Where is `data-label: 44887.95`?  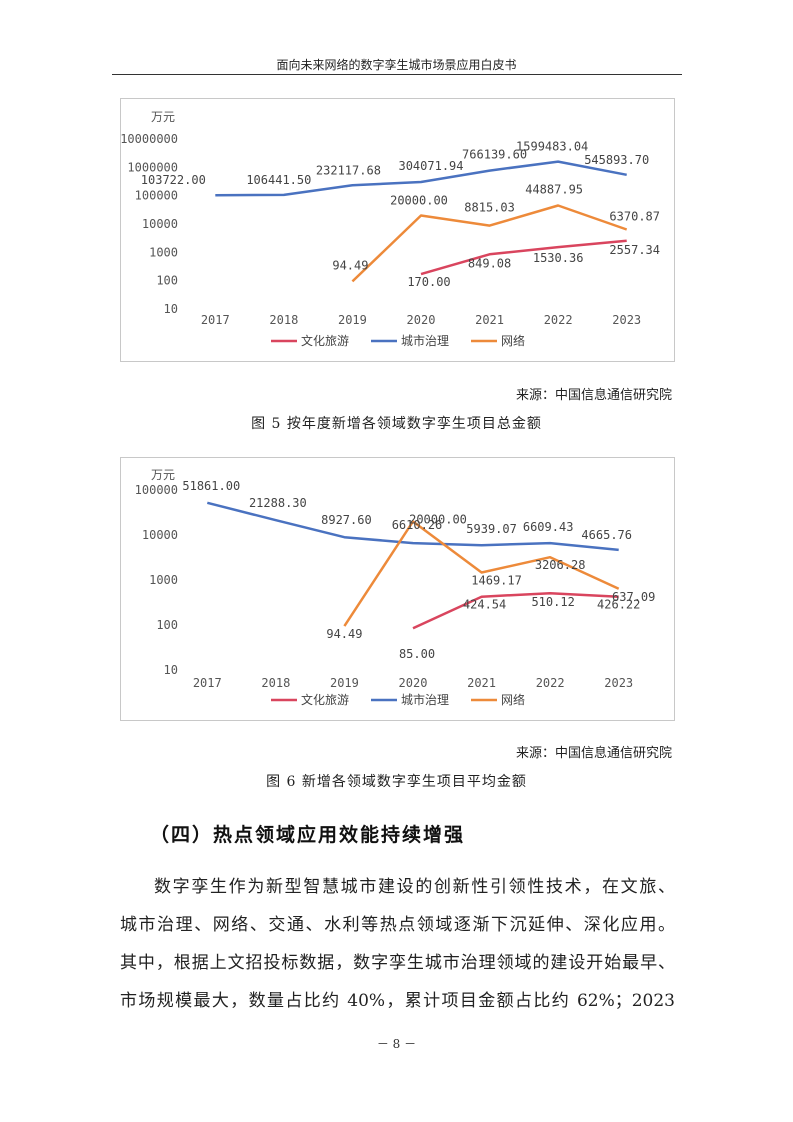 data-label: 44887.95 is located at coordinates (554, 190).